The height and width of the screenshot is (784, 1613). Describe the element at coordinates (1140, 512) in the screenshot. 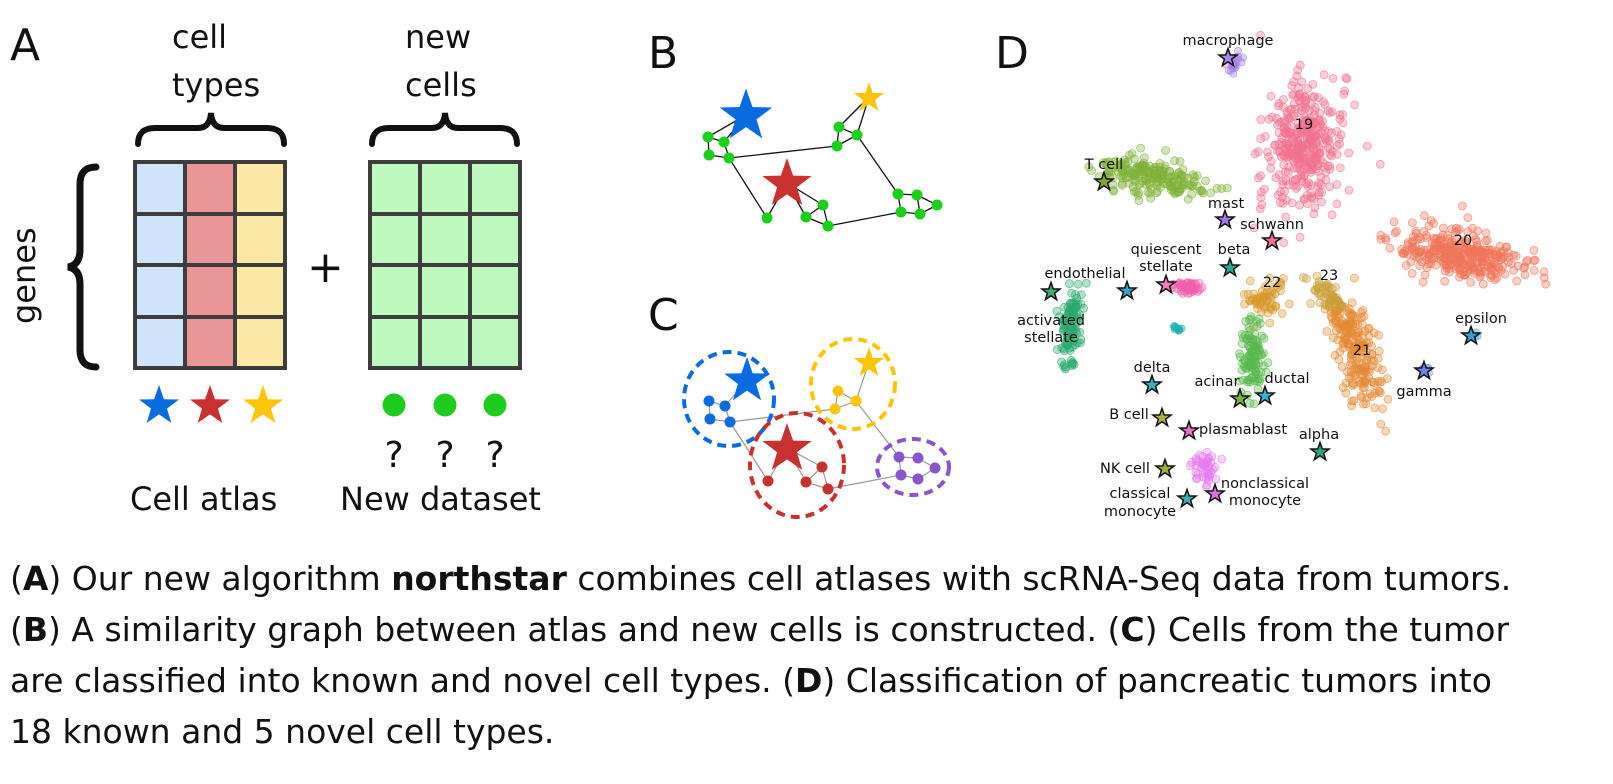

I see `label-classical-2: monocyte` at that location.